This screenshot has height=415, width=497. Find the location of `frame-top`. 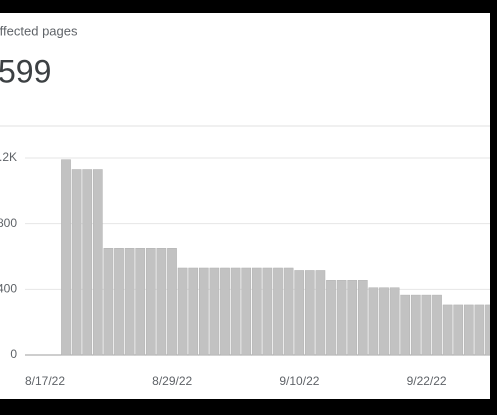

frame-top is located at coordinates (248, 6).